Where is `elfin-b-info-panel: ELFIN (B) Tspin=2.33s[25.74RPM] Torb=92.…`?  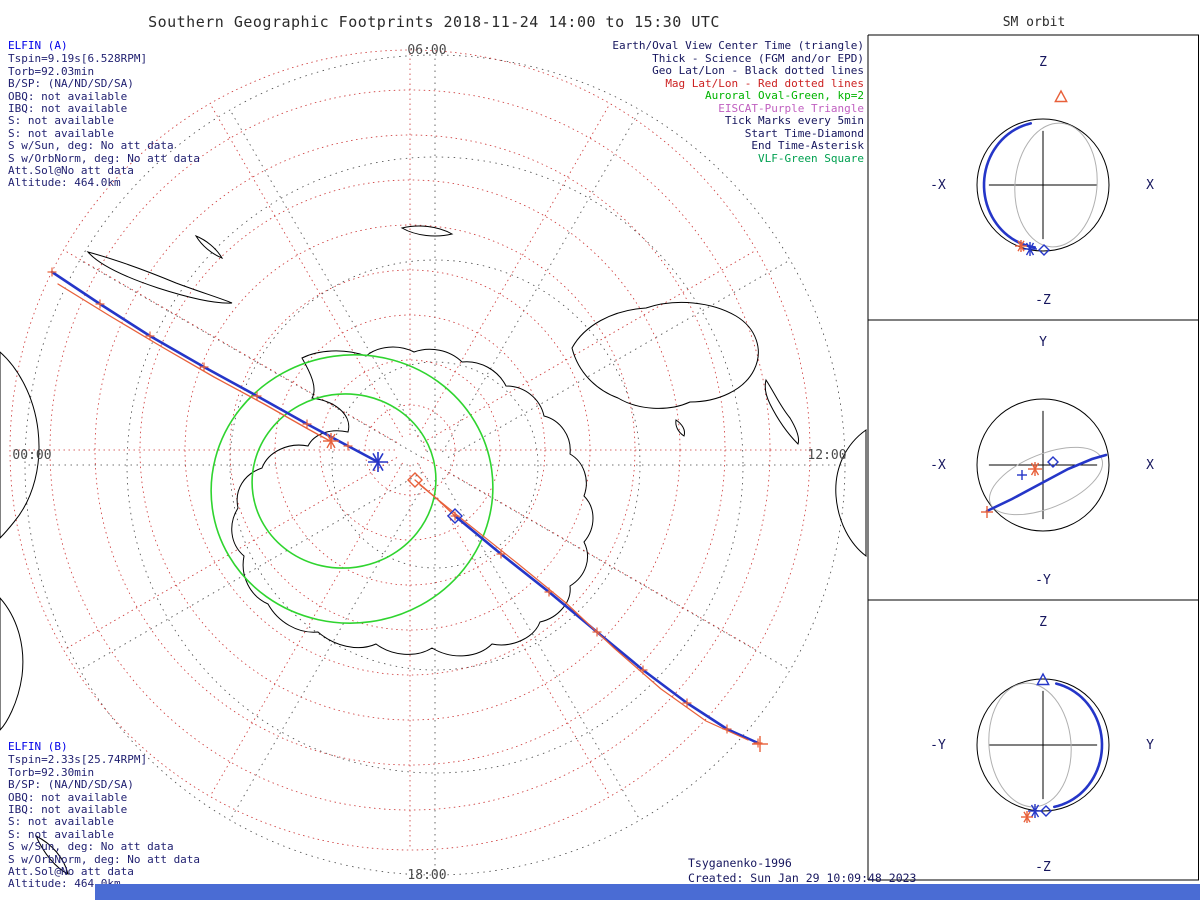 elfin-b-info-panel: ELFIN (B) Tspin=2.33s[25.74RPM] Torb=92.… is located at coordinates (104, 815).